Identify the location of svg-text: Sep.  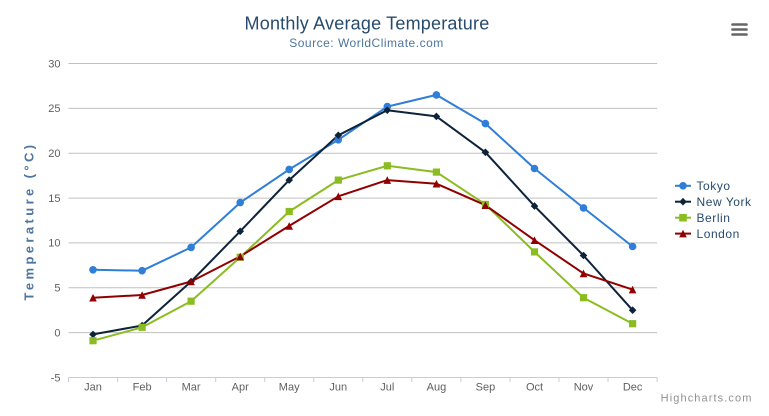
(486, 388).